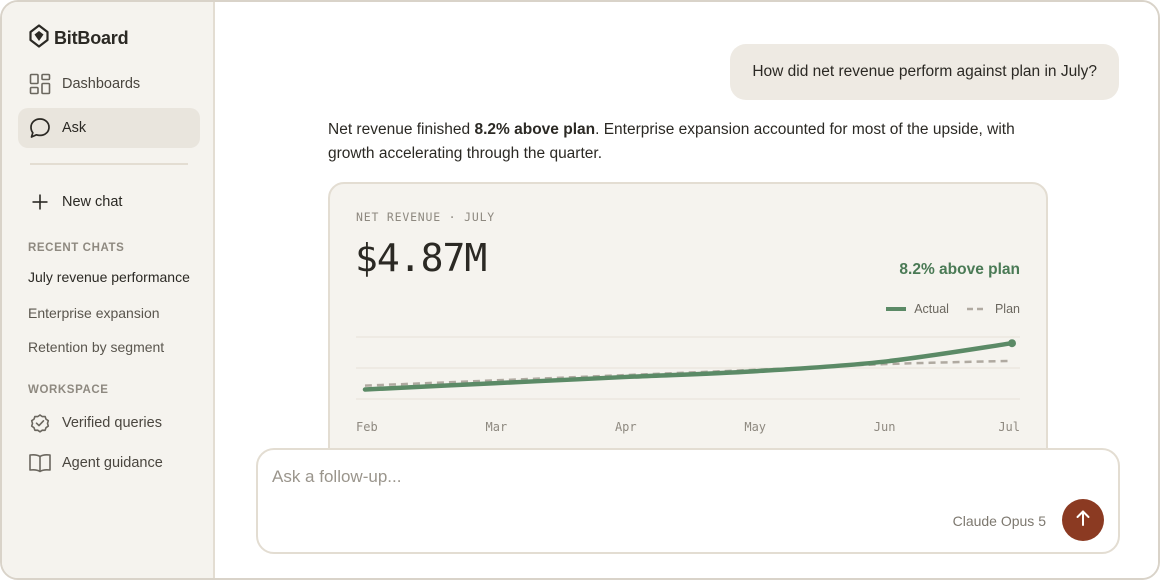 The width and height of the screenshot is (1160, 580). What do you see at coordinates (626, 427) in the screenshot?
I see `x-tick-label: Apr` at bounding box center [626, 427].